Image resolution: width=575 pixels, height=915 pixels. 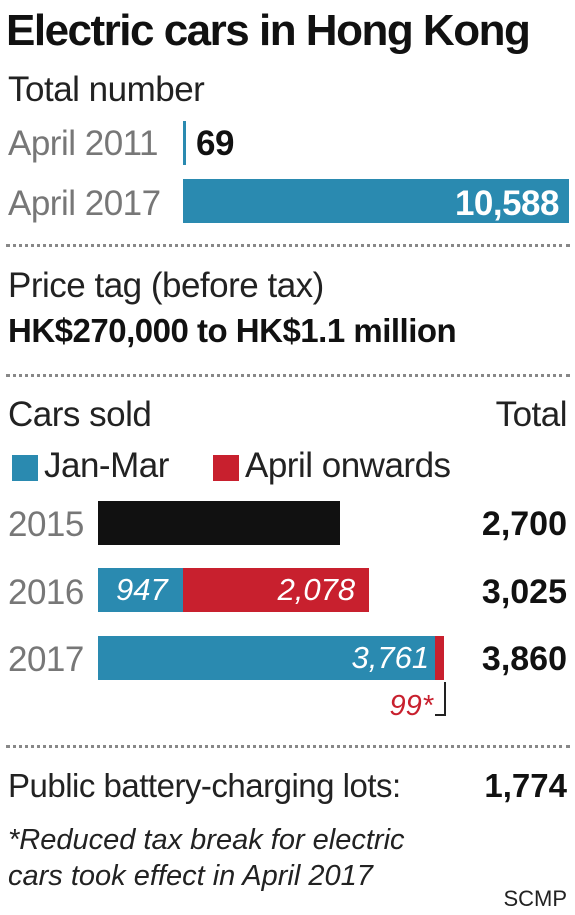 What do you see at coordinates (525, 785) in the screenshot?
I see `charging-value: 1,774` at bounding box center [525, 785].